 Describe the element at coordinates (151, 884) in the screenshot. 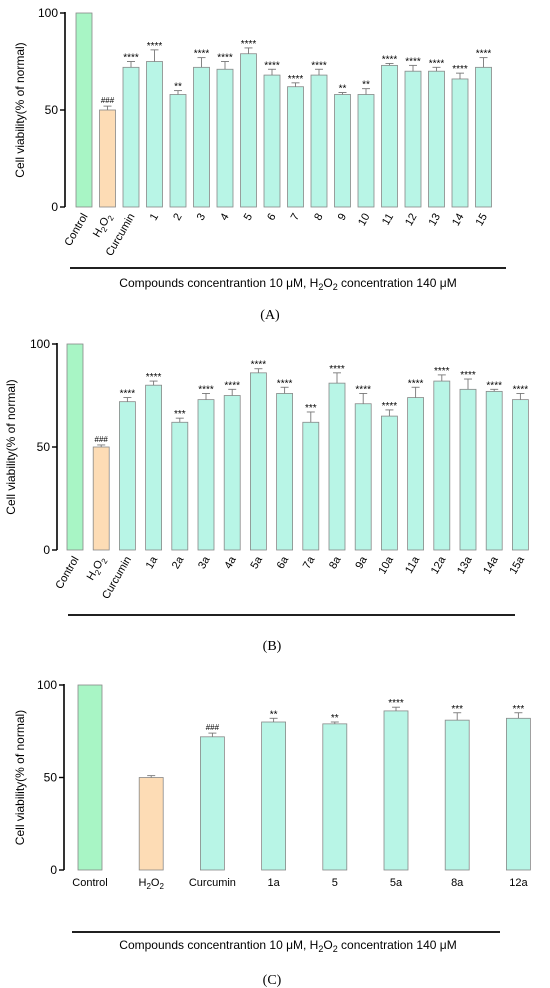

I see `tick-label: H2O2` at that location.